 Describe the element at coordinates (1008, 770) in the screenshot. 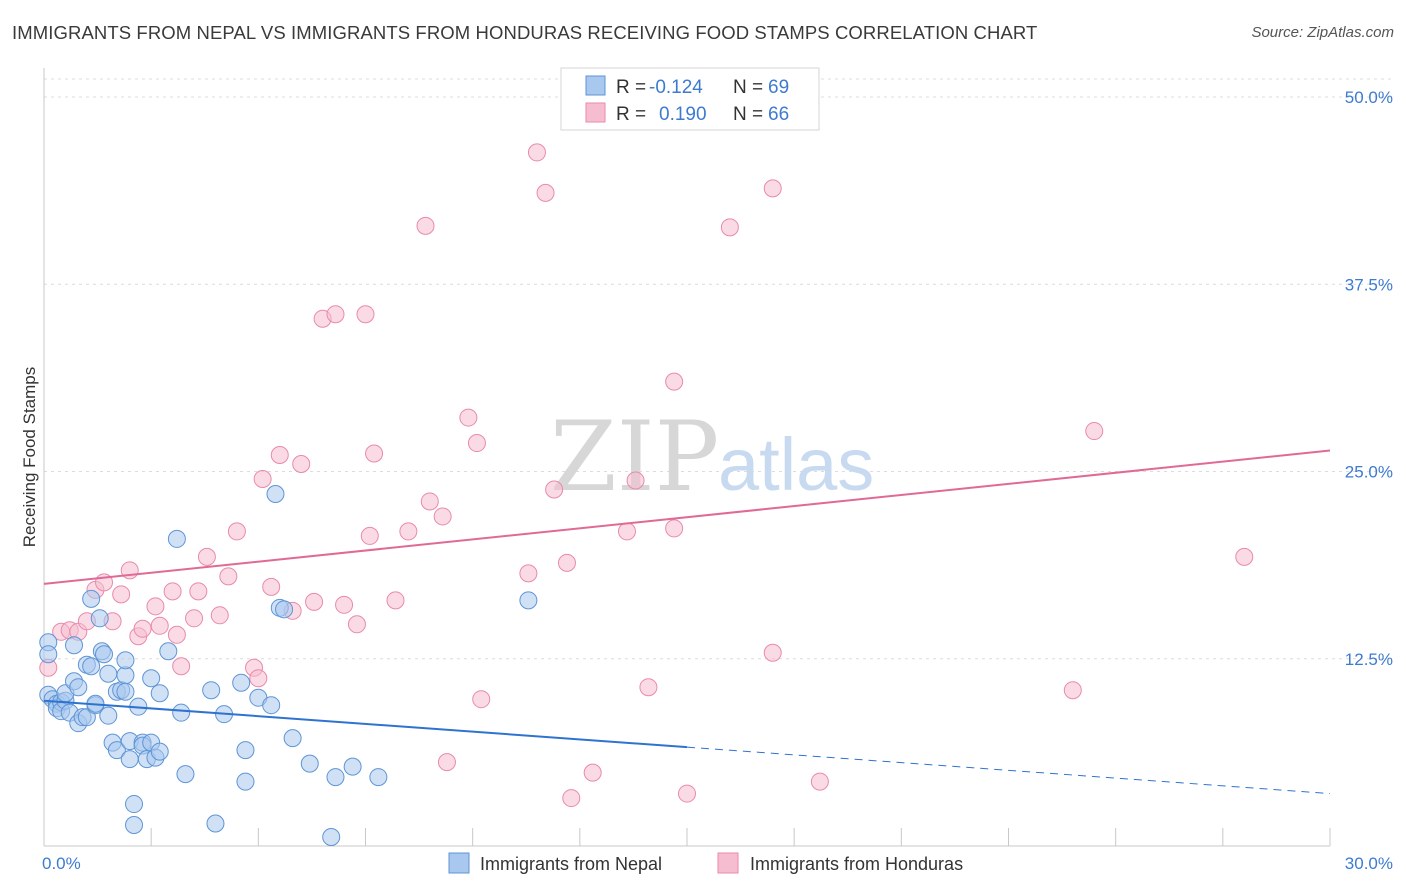

I see `nepal-trend-line-extension` at that location.